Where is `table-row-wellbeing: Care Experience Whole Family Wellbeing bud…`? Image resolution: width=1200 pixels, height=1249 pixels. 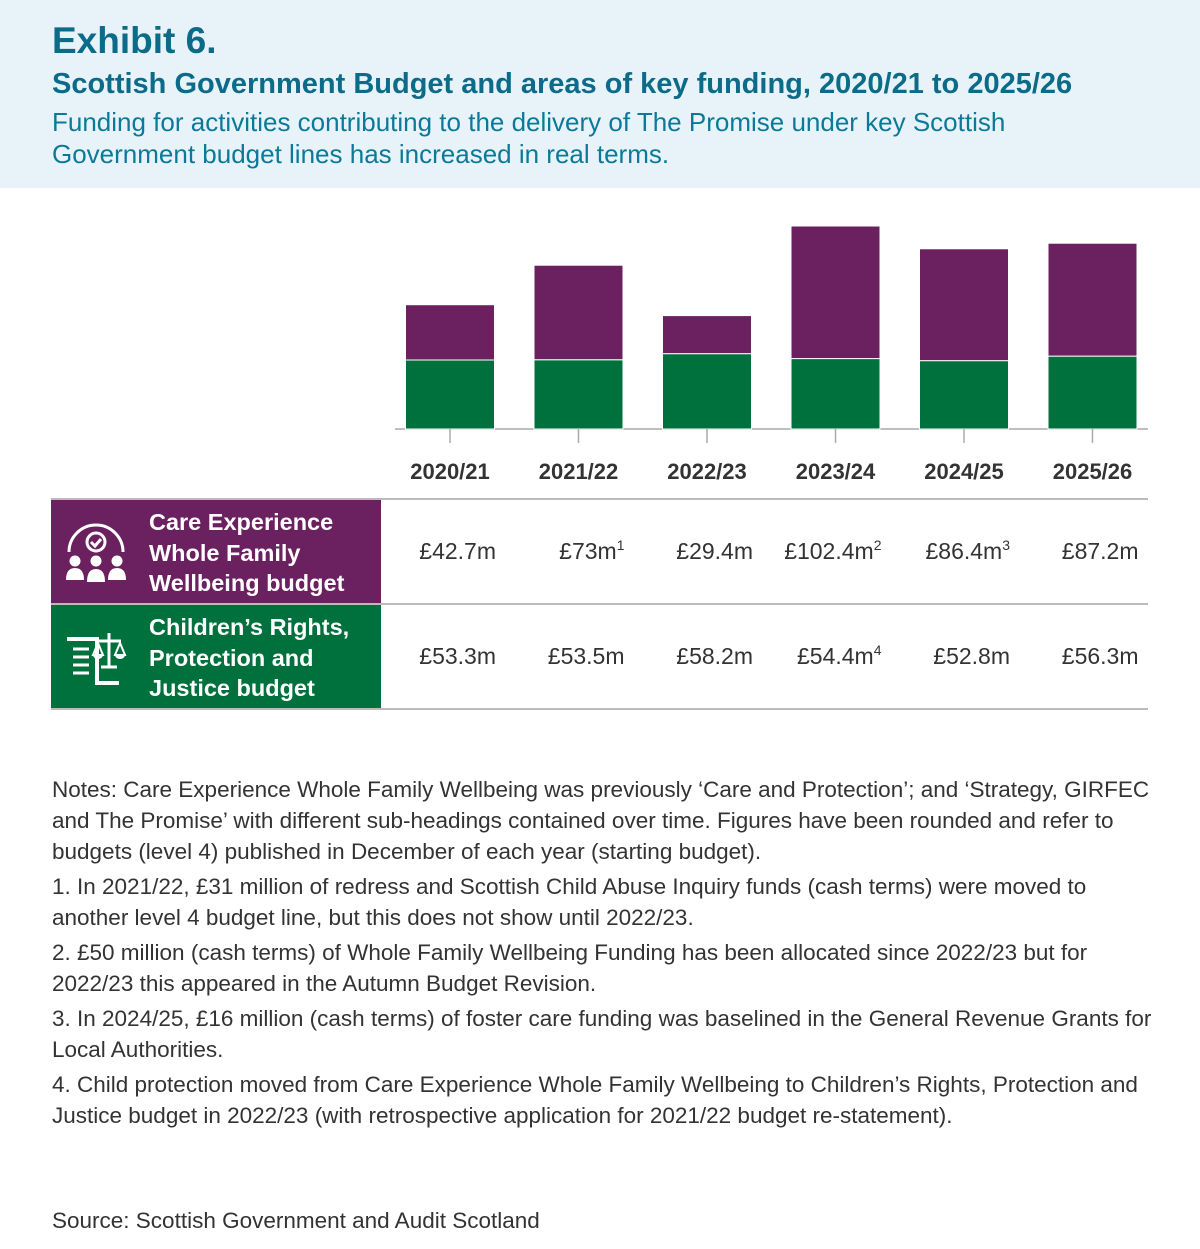 table-row-wellbeing: Care Experience Whole Family Wellbeing bud… is located at coordinates (599, 550).